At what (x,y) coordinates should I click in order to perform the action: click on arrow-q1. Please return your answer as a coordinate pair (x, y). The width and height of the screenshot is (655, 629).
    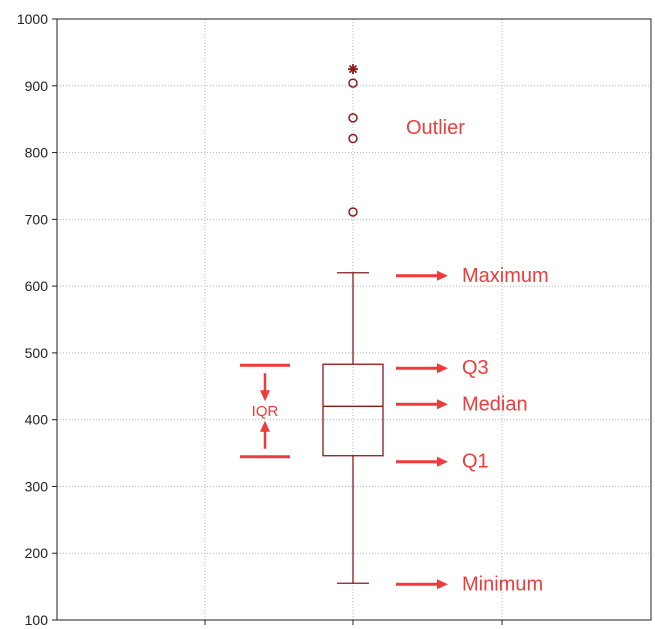
    Looking at the image, I should click on (422, 461).